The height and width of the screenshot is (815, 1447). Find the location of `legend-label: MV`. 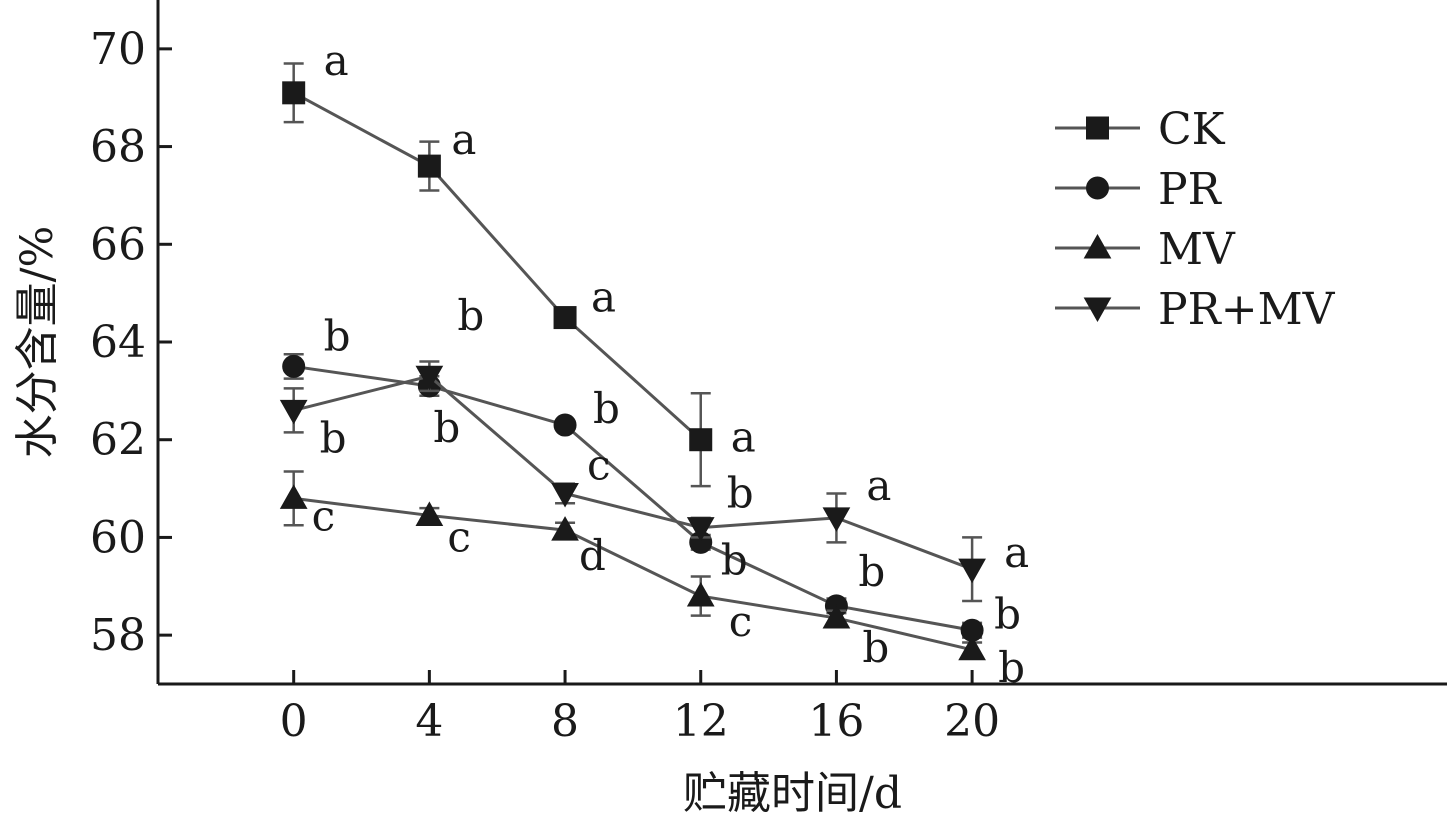

legend-label: MV is located at coordinates (1197, 249).